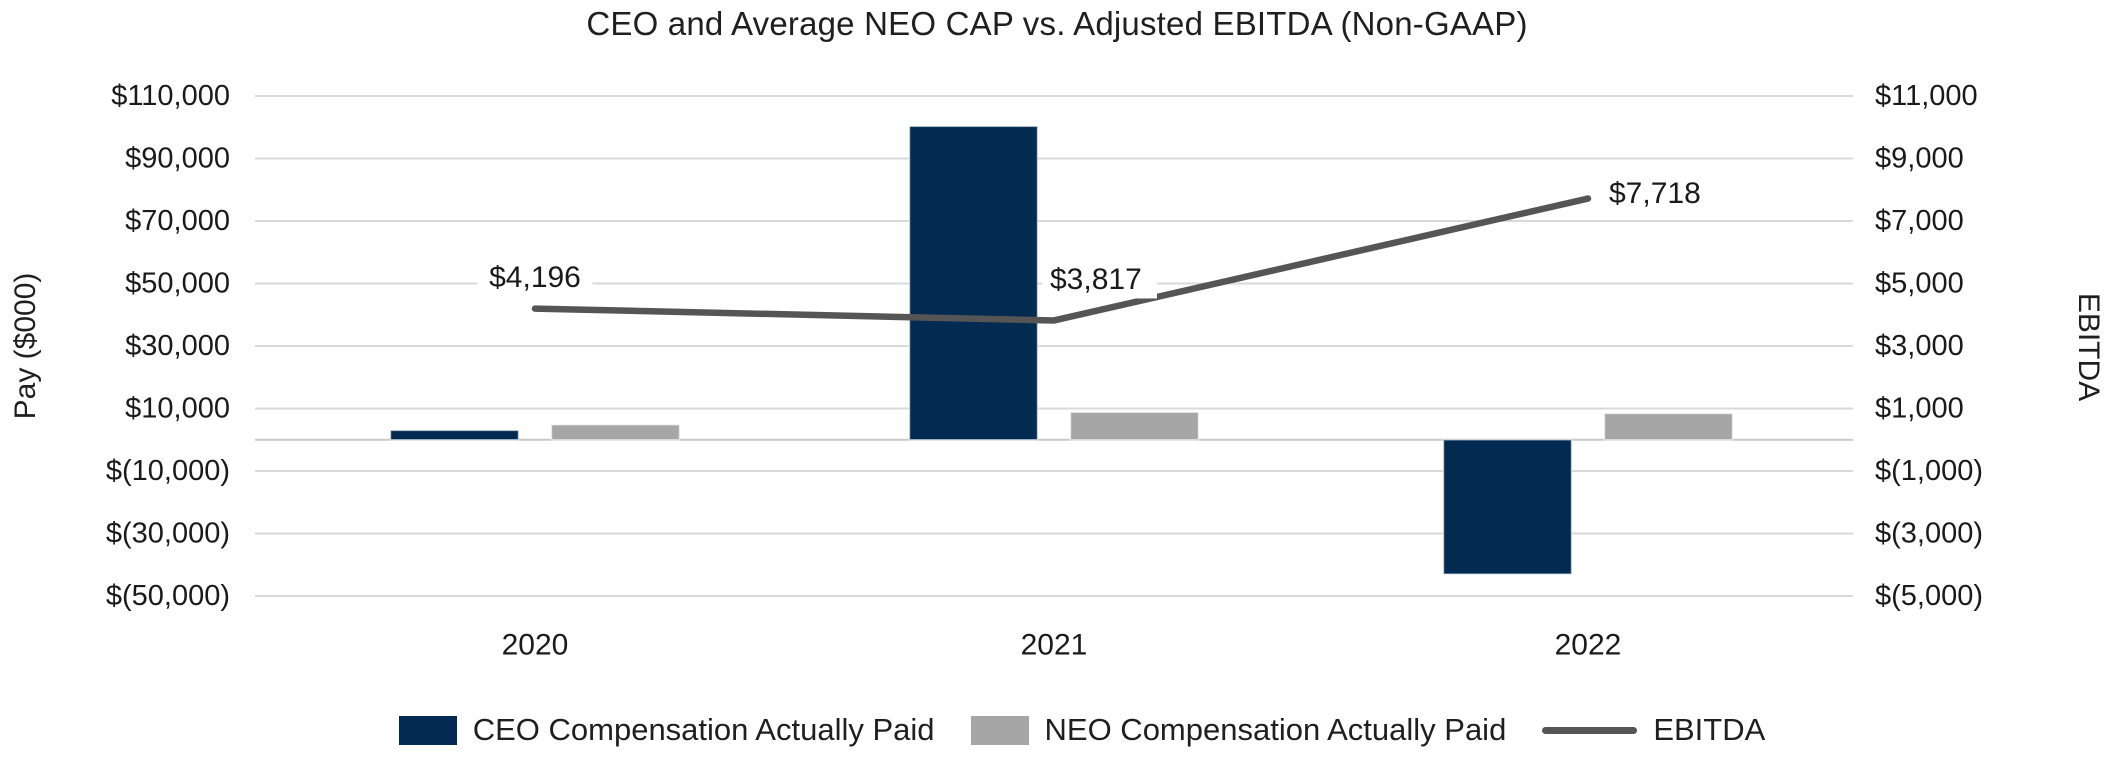 This screenshot has width=2114, height=759. Describe the element at coordinates (168, 534) in the screenshot. I see `left-axis-tick-label: $(30,000)` at that location.